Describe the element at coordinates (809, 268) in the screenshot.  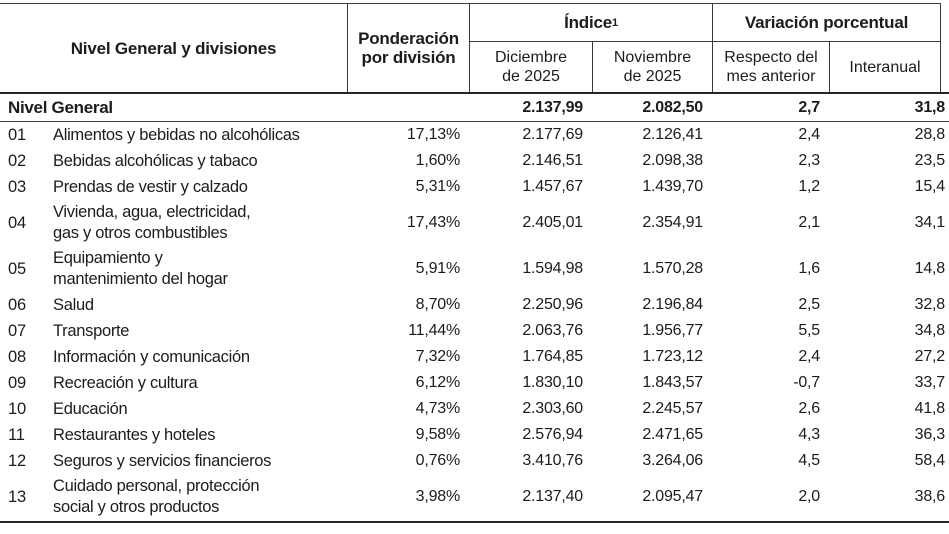
I see `monthly-variation-value: 1,6` at that location.